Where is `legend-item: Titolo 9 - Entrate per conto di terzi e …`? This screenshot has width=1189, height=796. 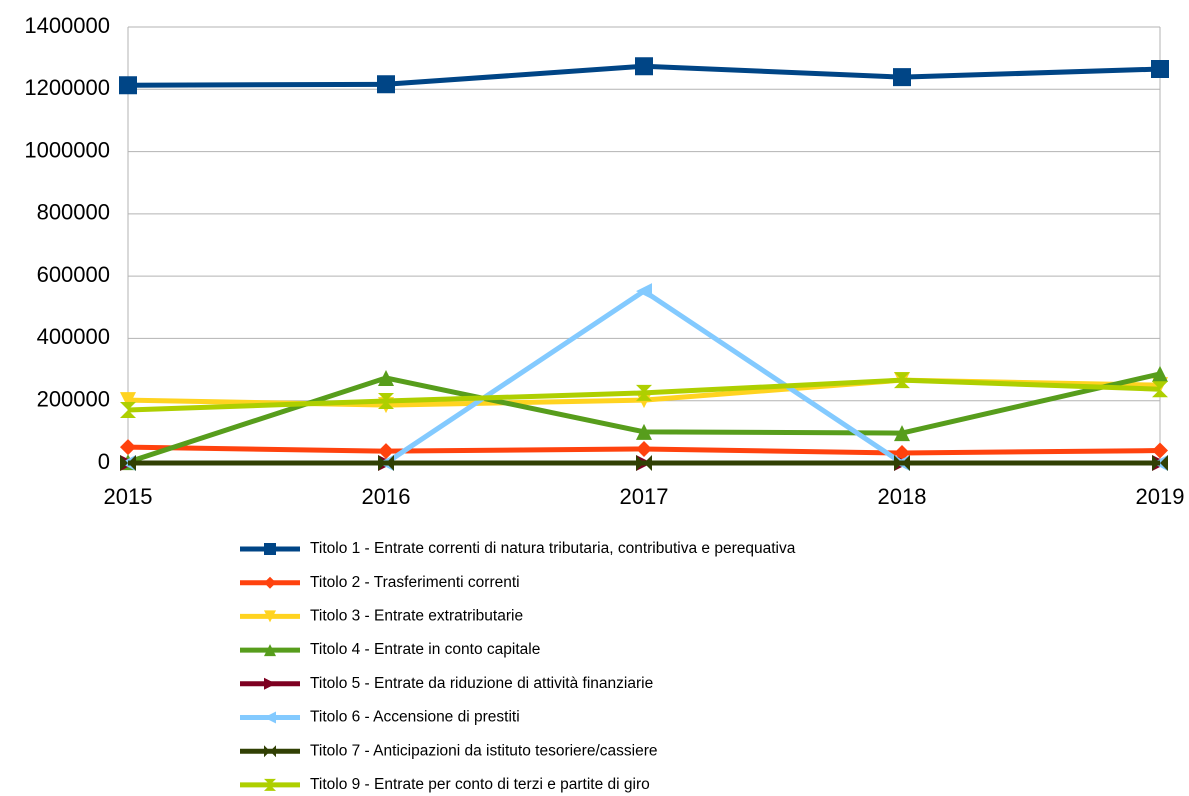
legend-item: Titolo 9 - Entrate per conto di terzi e … is located at coordinates (445, 784).